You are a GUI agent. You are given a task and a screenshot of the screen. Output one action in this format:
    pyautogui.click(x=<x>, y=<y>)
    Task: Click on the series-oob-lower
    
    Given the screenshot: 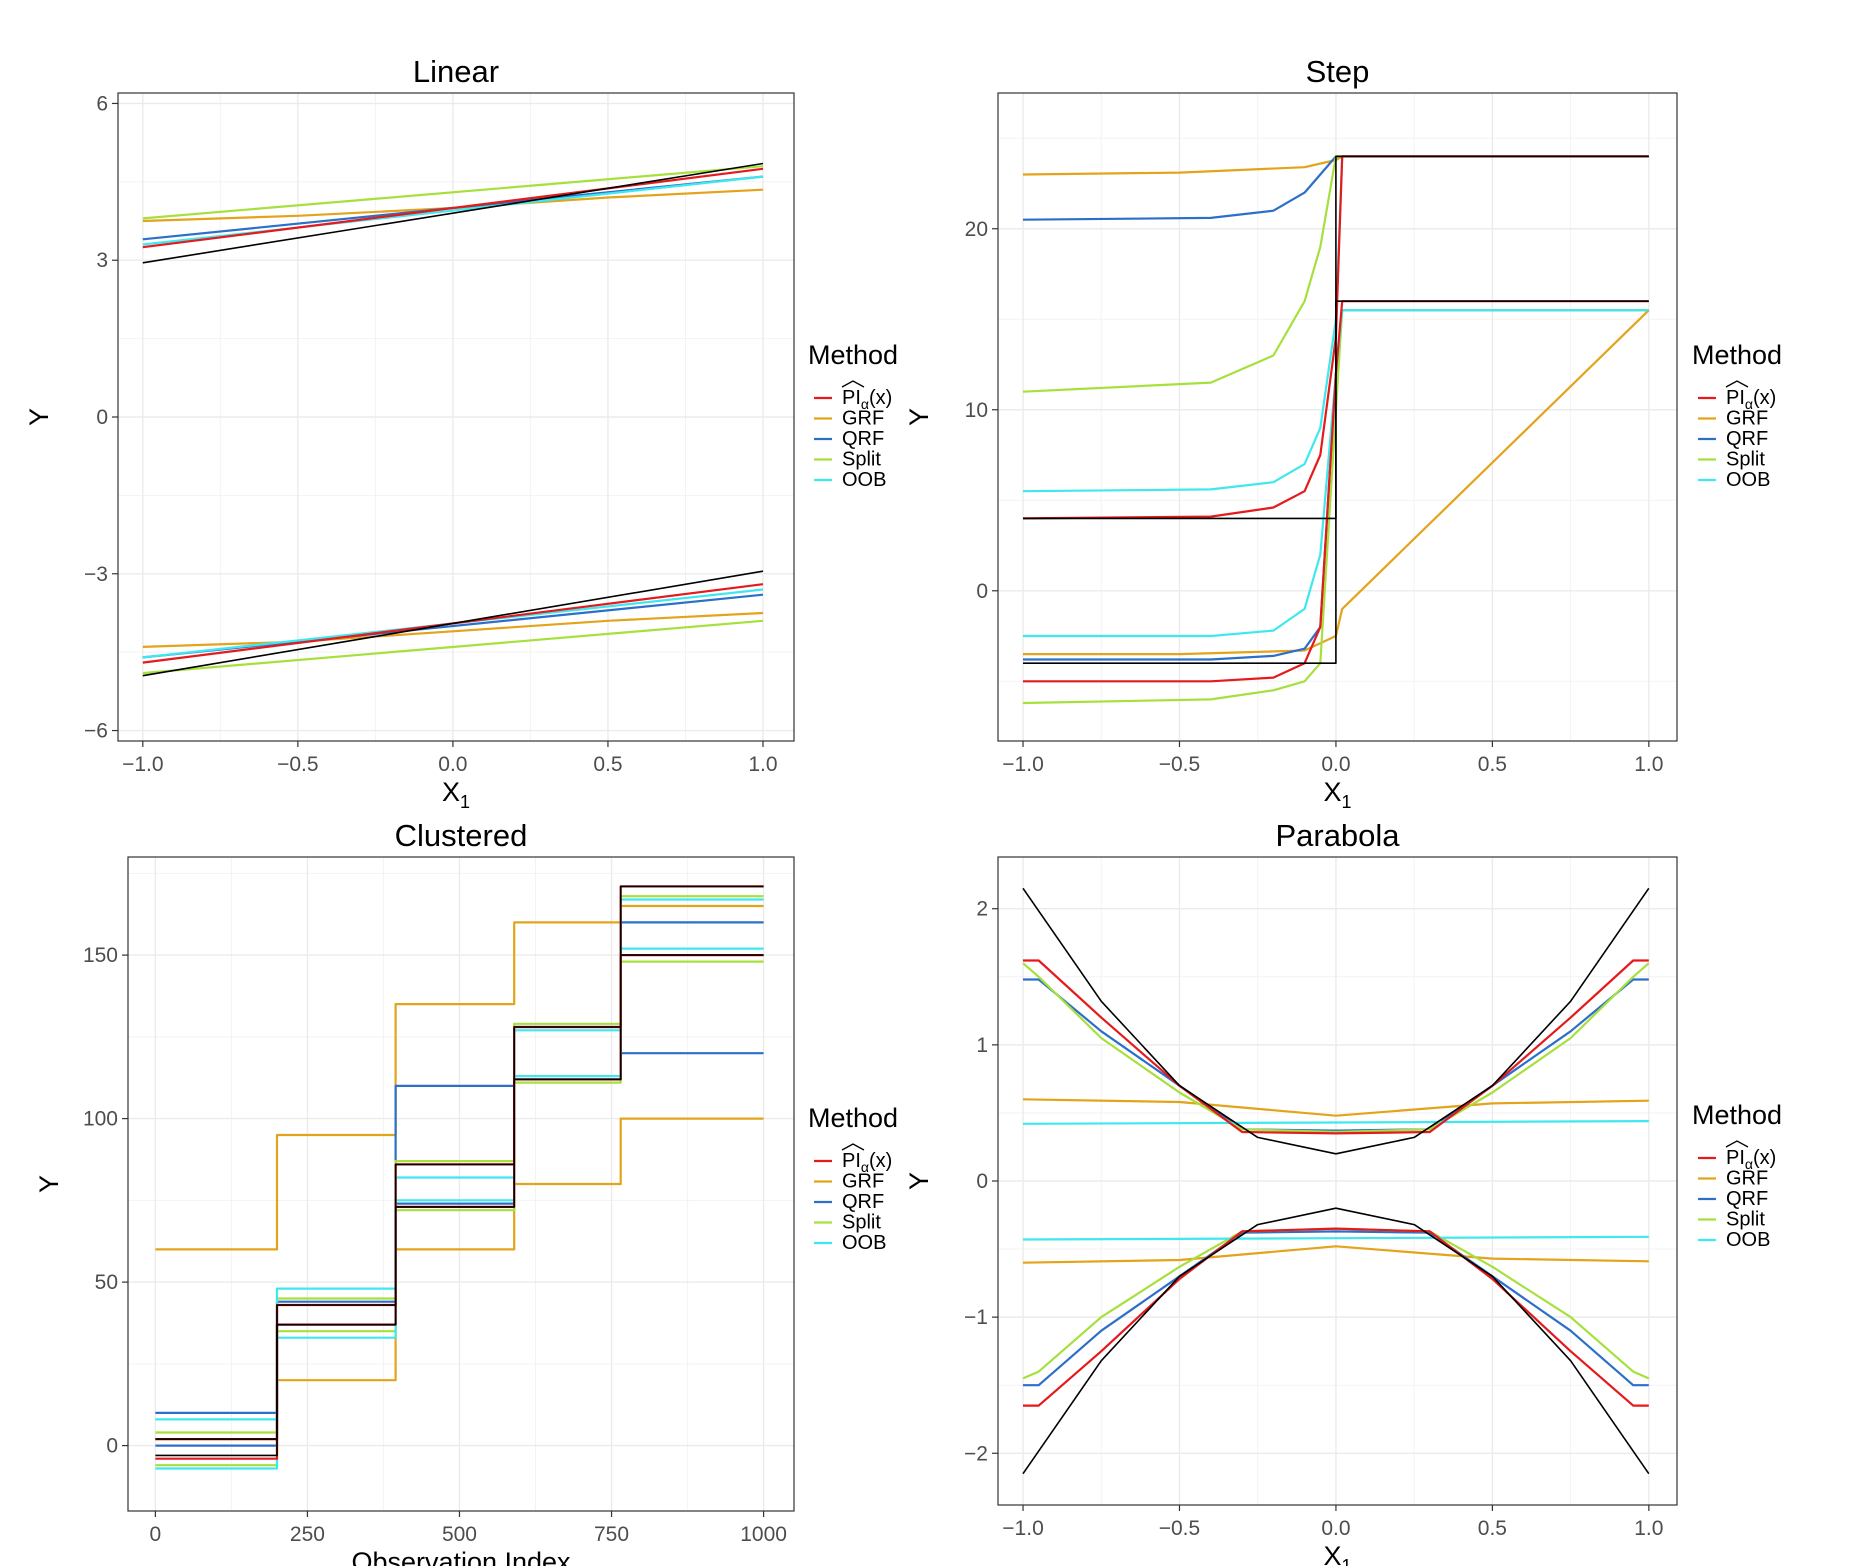 What is the action you would take?
    pyautogui.click(x=1335, y=1238)
    